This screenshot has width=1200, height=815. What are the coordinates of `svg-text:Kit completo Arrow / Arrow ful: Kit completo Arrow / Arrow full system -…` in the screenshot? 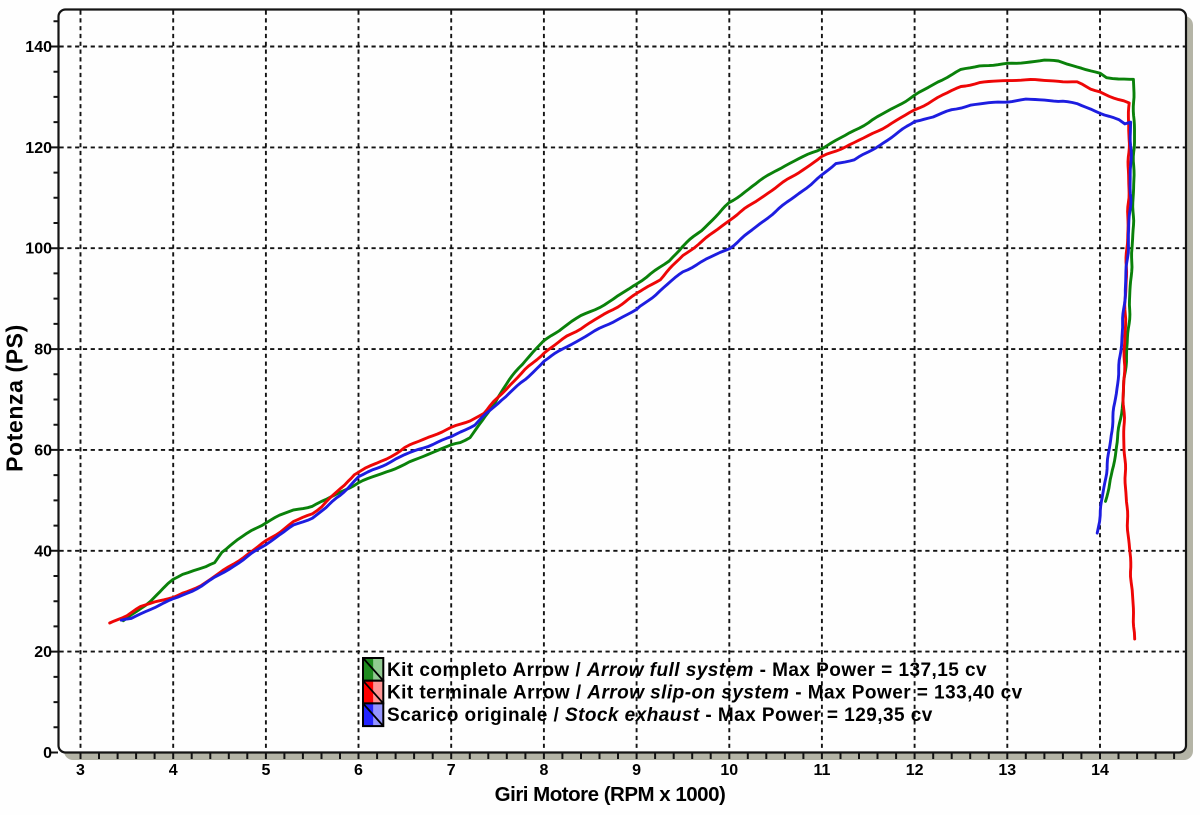 It's located at (687, 670).